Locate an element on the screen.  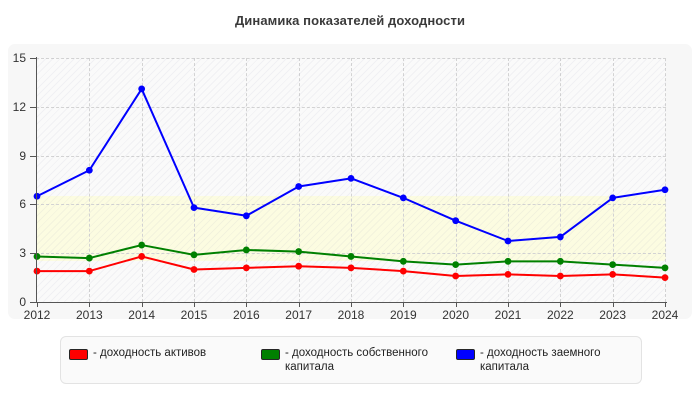
x-tick-label: 2020 is located at coordinates (456, 315).